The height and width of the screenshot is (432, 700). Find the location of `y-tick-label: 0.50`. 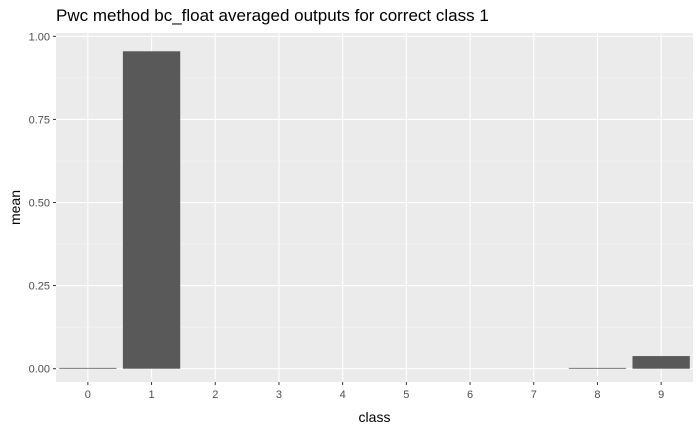

y-tick-label: 0.50 is located at coordinates (39, 204).